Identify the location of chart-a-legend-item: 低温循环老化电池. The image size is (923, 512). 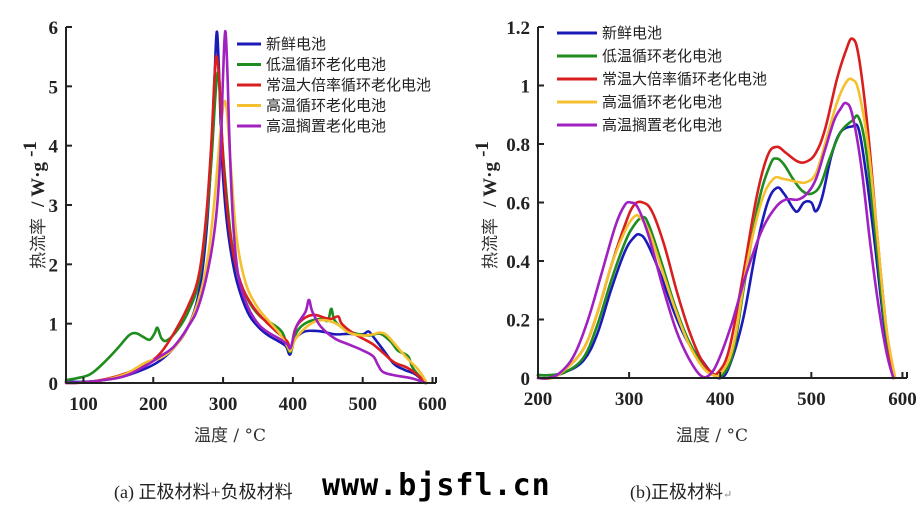
(311, 65).